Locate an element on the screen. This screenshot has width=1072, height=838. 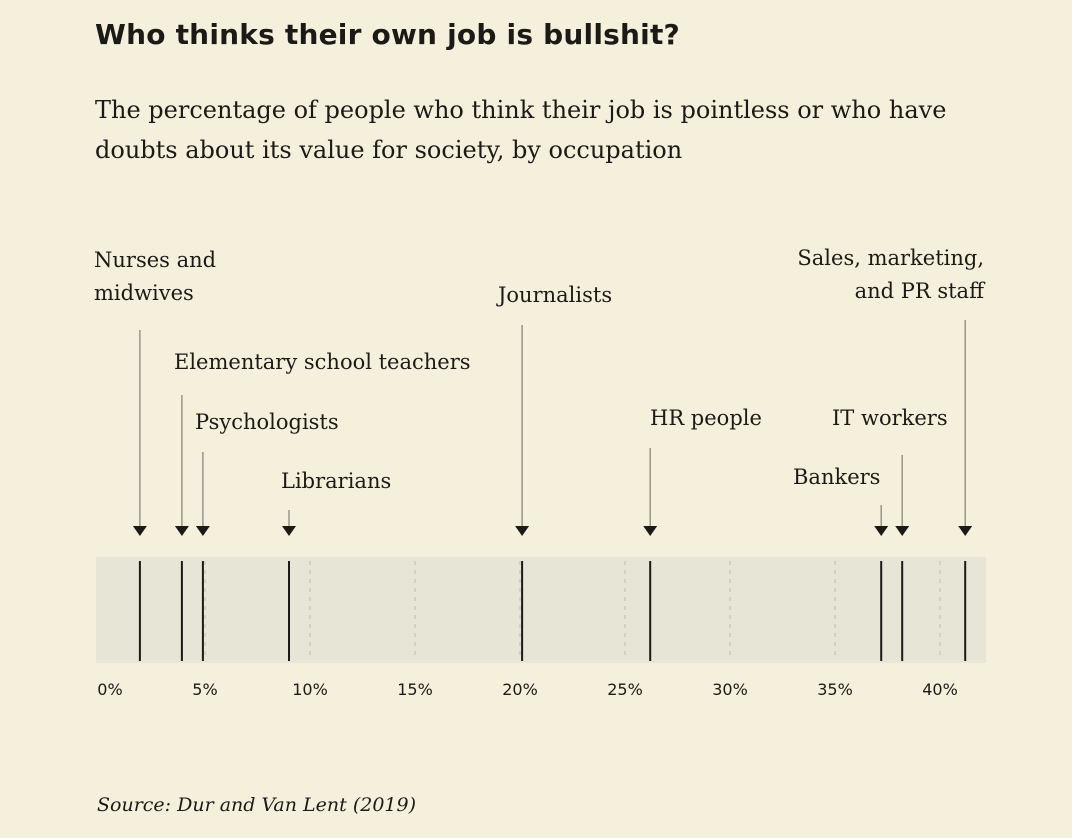
occupation-label: Sales, marketing, and PR staff is located at coordinates (890, 274).